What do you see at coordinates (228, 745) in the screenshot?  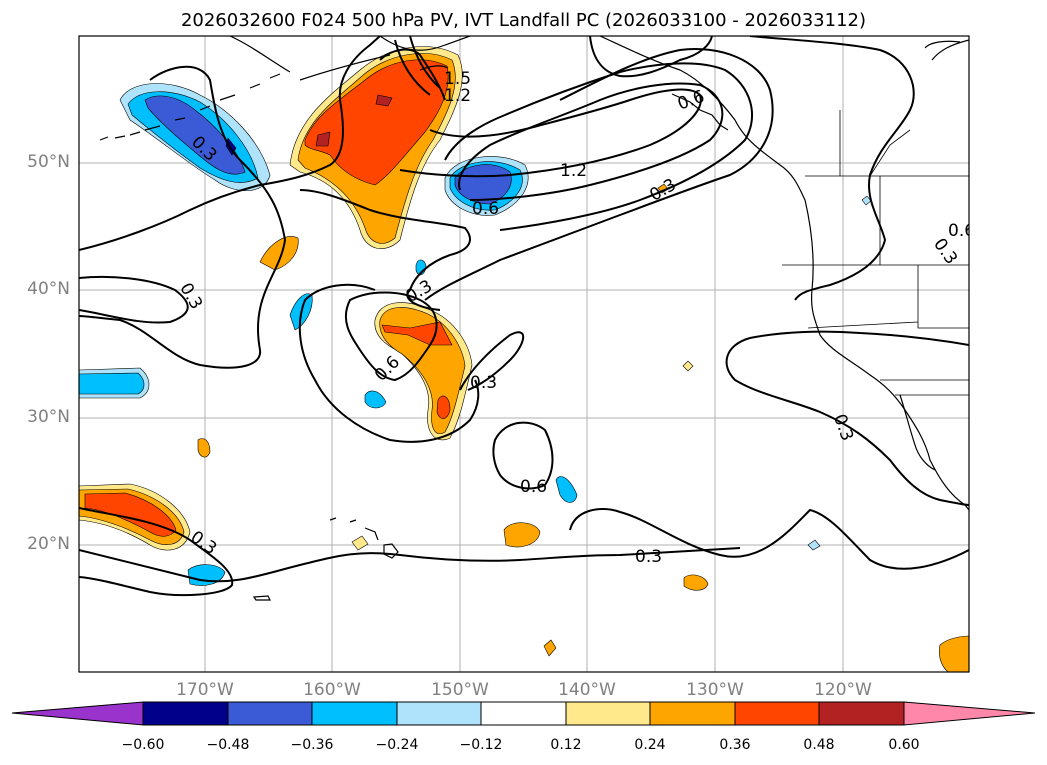 I see `colorbar-tick: −0.48` at bounding box center [228, 745].